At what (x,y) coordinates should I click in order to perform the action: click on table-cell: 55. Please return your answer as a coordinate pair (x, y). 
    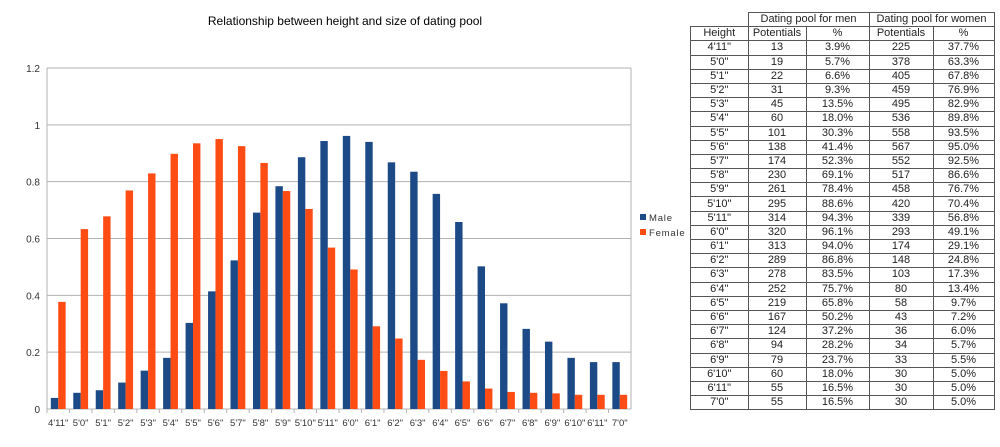
    Looking at the image, I should click on (777, 388).